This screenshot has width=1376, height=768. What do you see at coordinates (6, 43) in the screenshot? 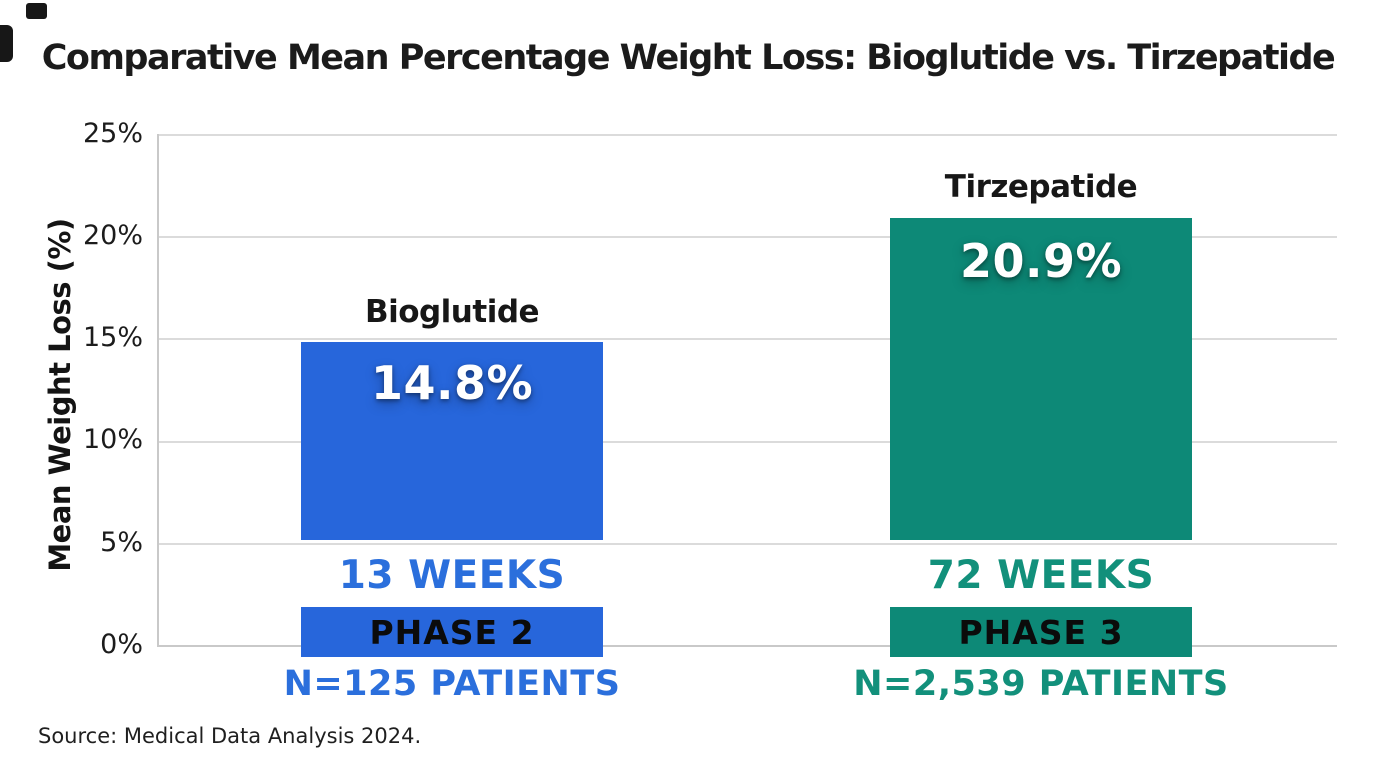
I see `screen-artifact-left-mark` at bounding box center [6, 43].